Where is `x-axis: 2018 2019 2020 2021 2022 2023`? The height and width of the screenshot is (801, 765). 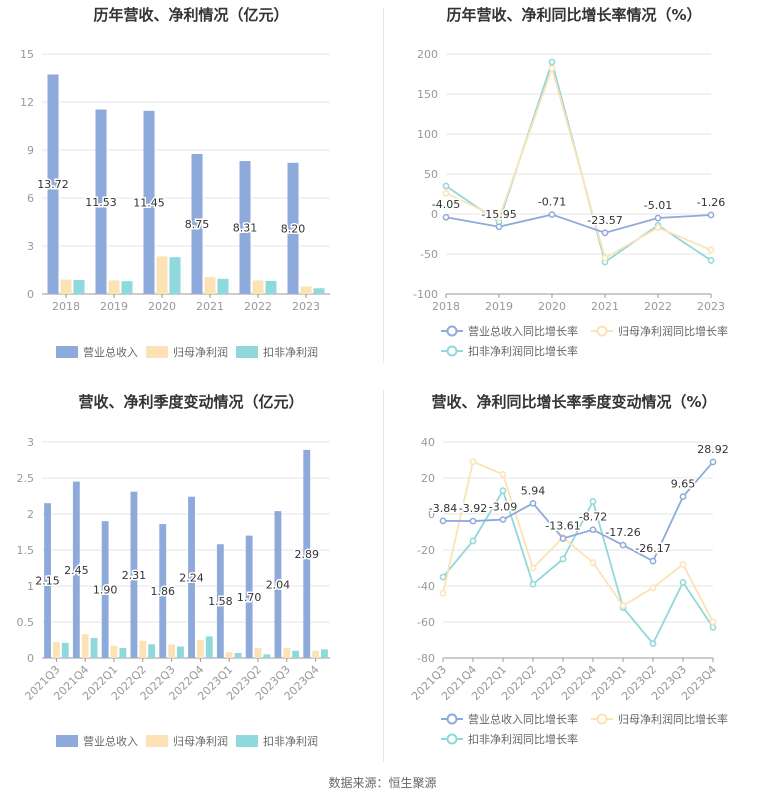 x-axis: 2018 2019 2020 2021 2022 2023 is located at coordinates (578, 303).